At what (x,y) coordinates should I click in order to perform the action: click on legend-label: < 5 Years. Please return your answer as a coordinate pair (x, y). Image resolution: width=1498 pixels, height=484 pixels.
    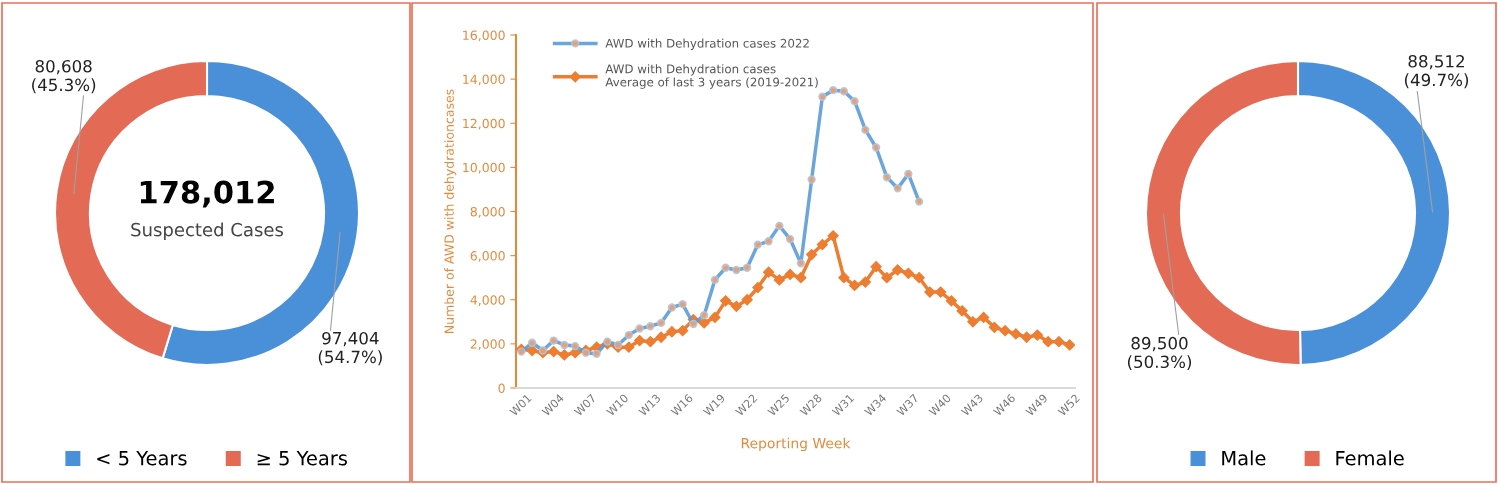
    Looking at the image, I should click on (142, 458).